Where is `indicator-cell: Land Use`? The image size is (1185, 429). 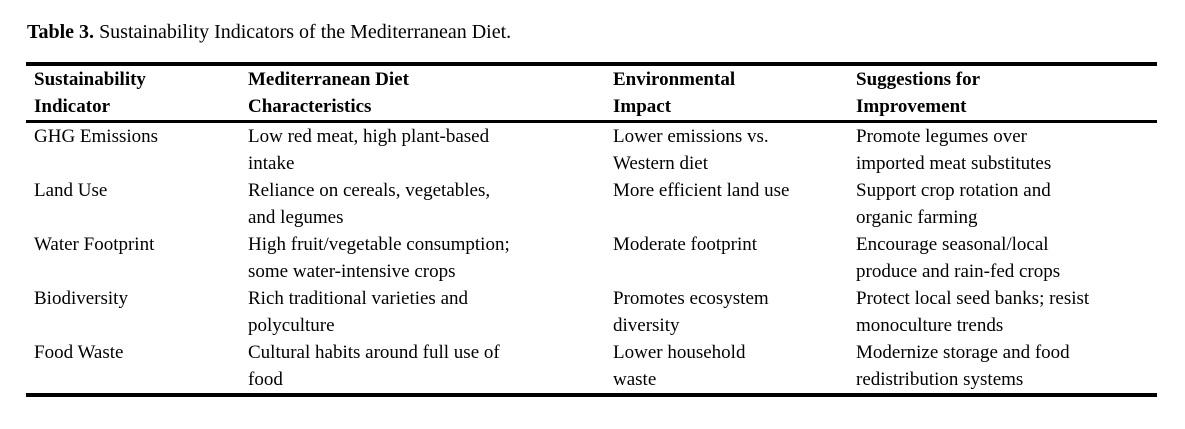
indicator-cell: Land Use is located at coordinates (137, 204).